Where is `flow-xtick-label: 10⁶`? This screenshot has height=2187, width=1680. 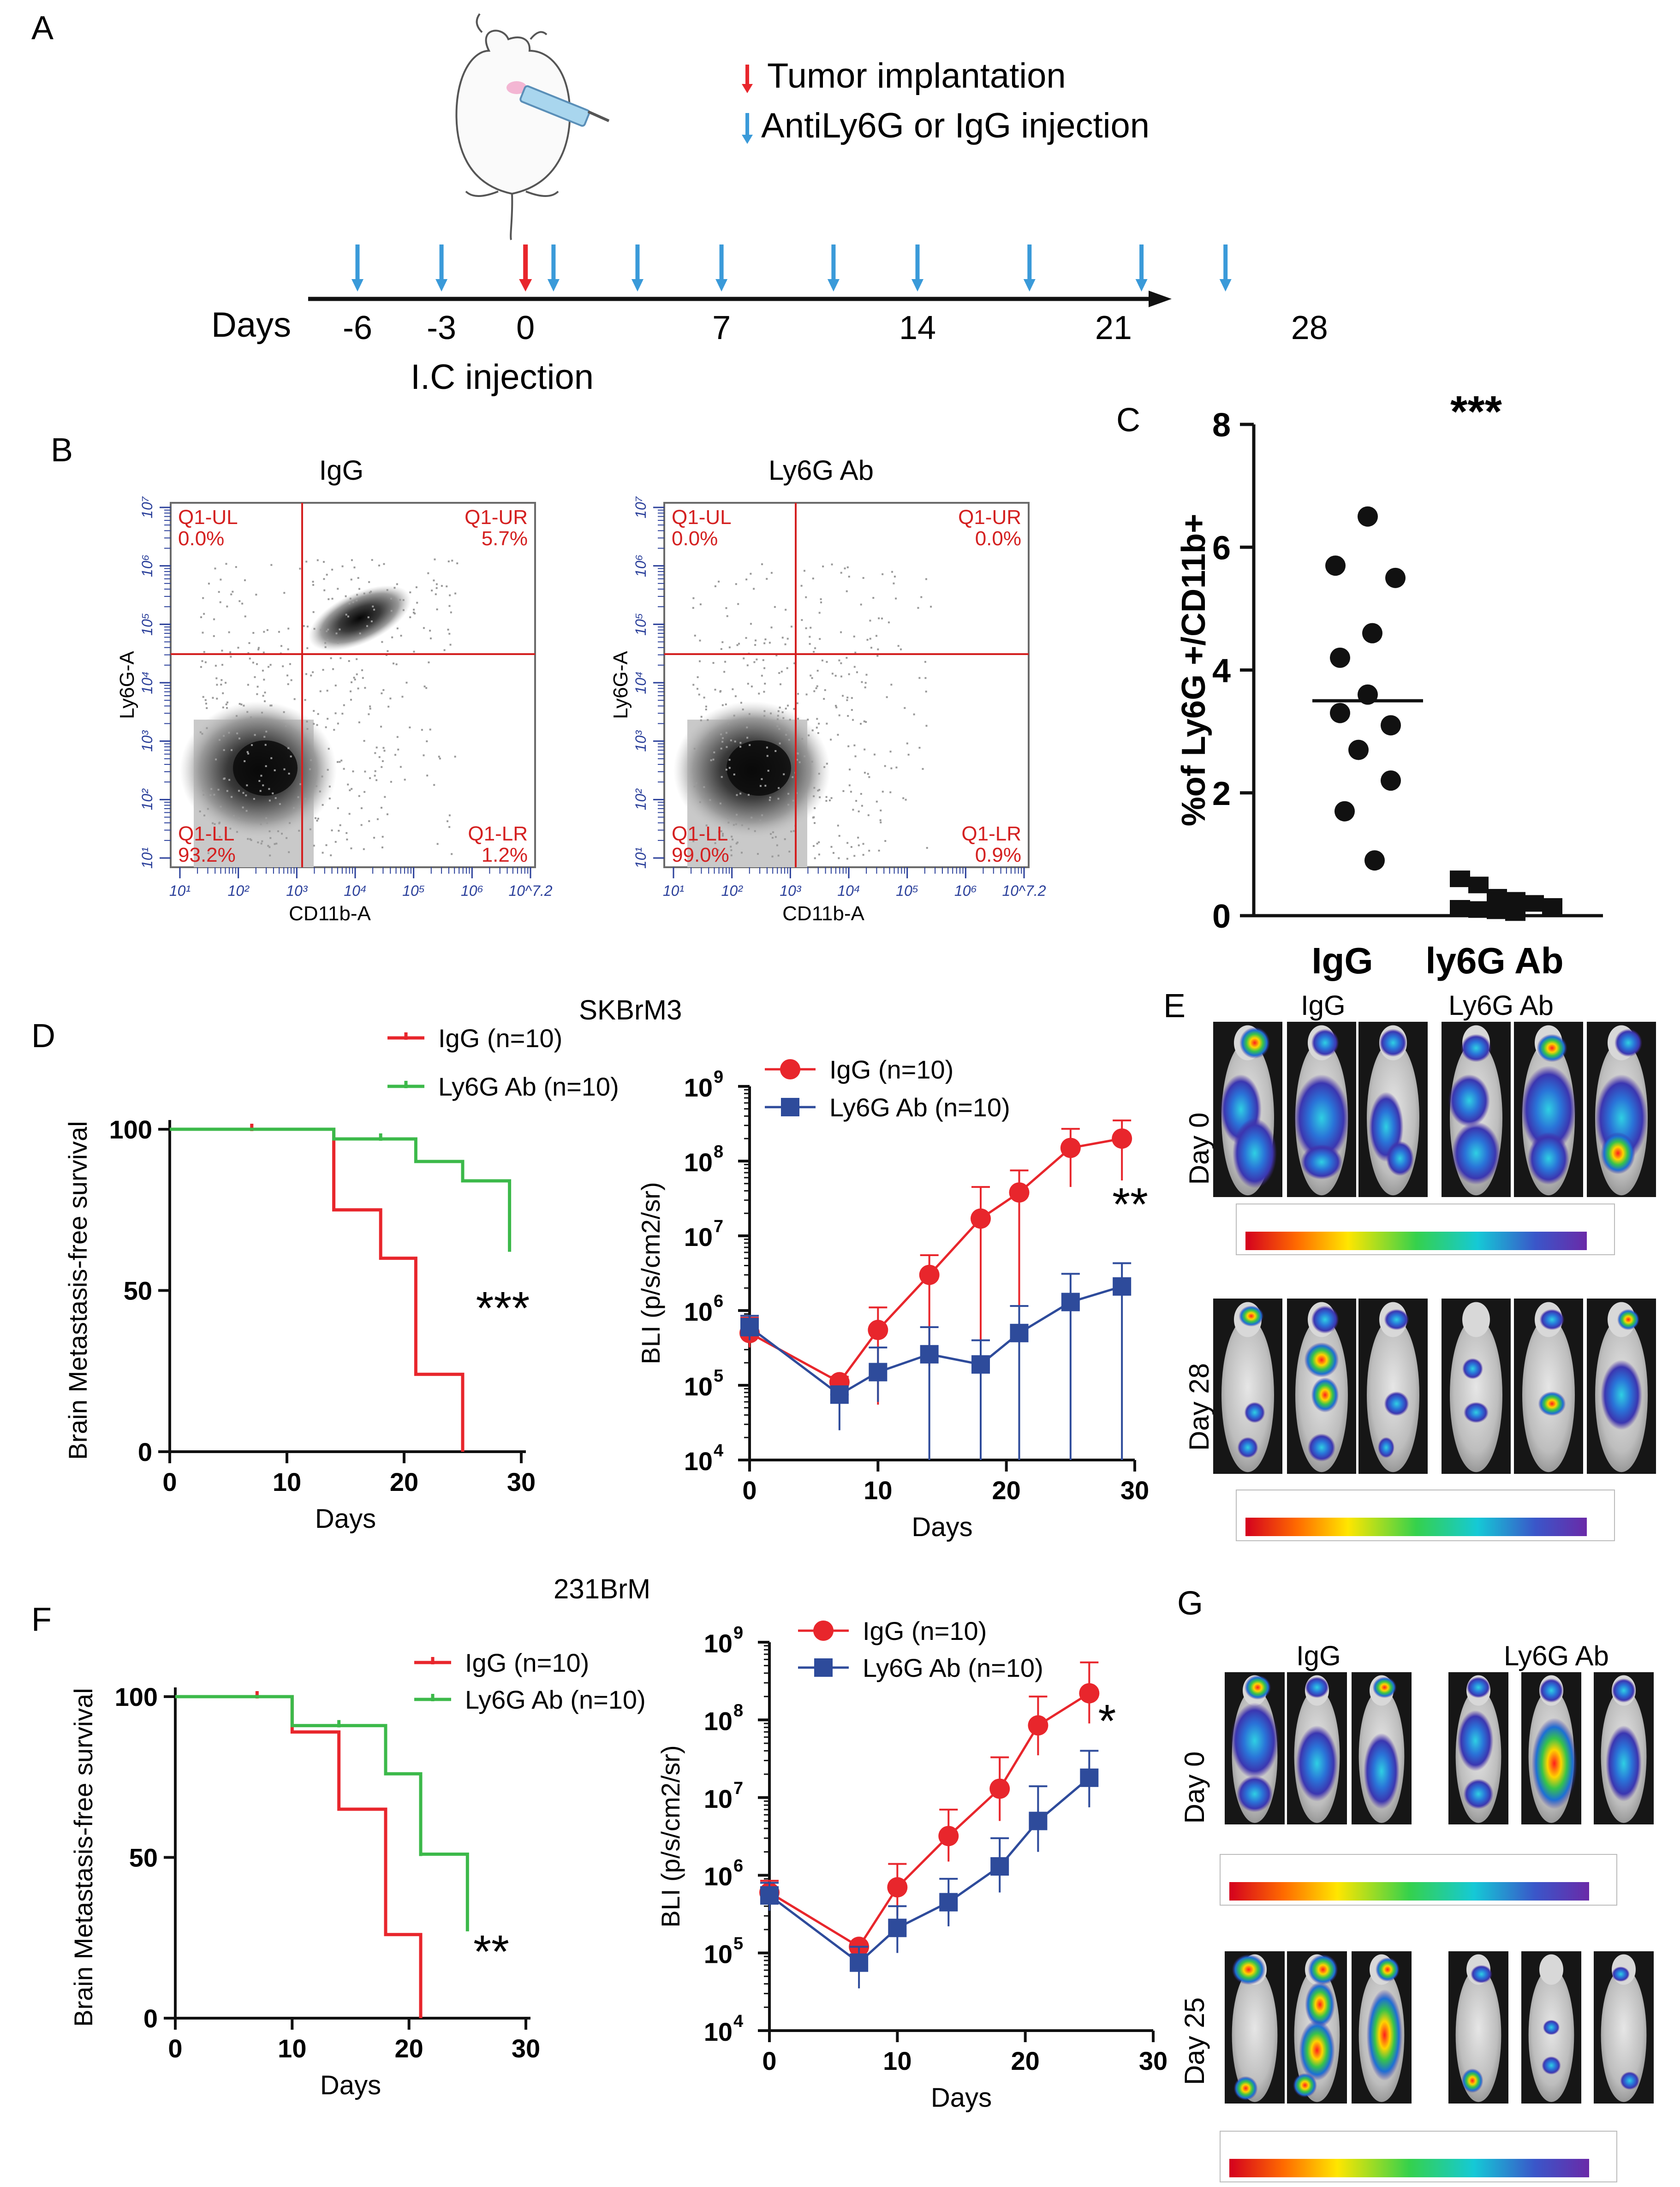
flow-xtick-label: 10⁶ is located at coordinates (472, 891).